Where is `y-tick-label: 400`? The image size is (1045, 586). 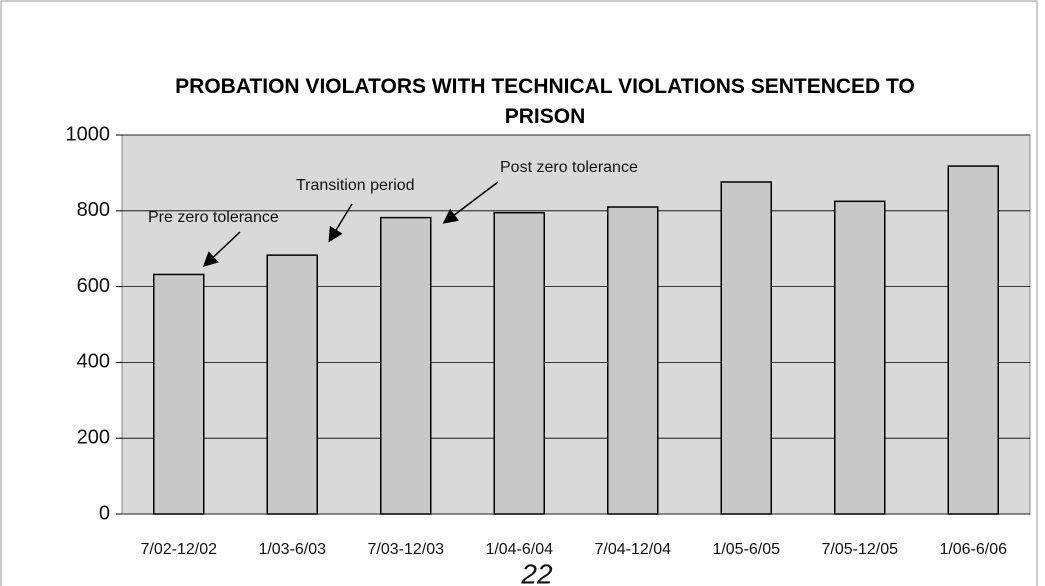 y-tick-label: 400 is located at coordinates (93, 362).